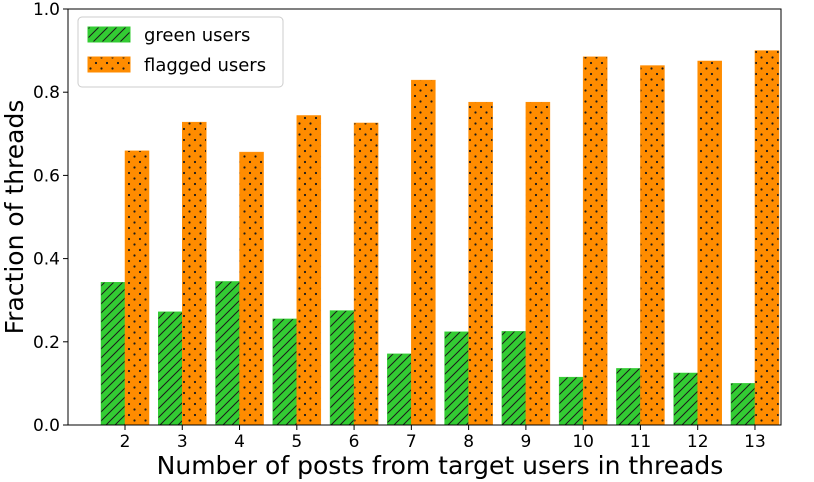 This screenshot has height=482, width=814. Describe the element at coordinates (182, 442) in the screenshot. I see `x-tick-label-3: 3` at that location.